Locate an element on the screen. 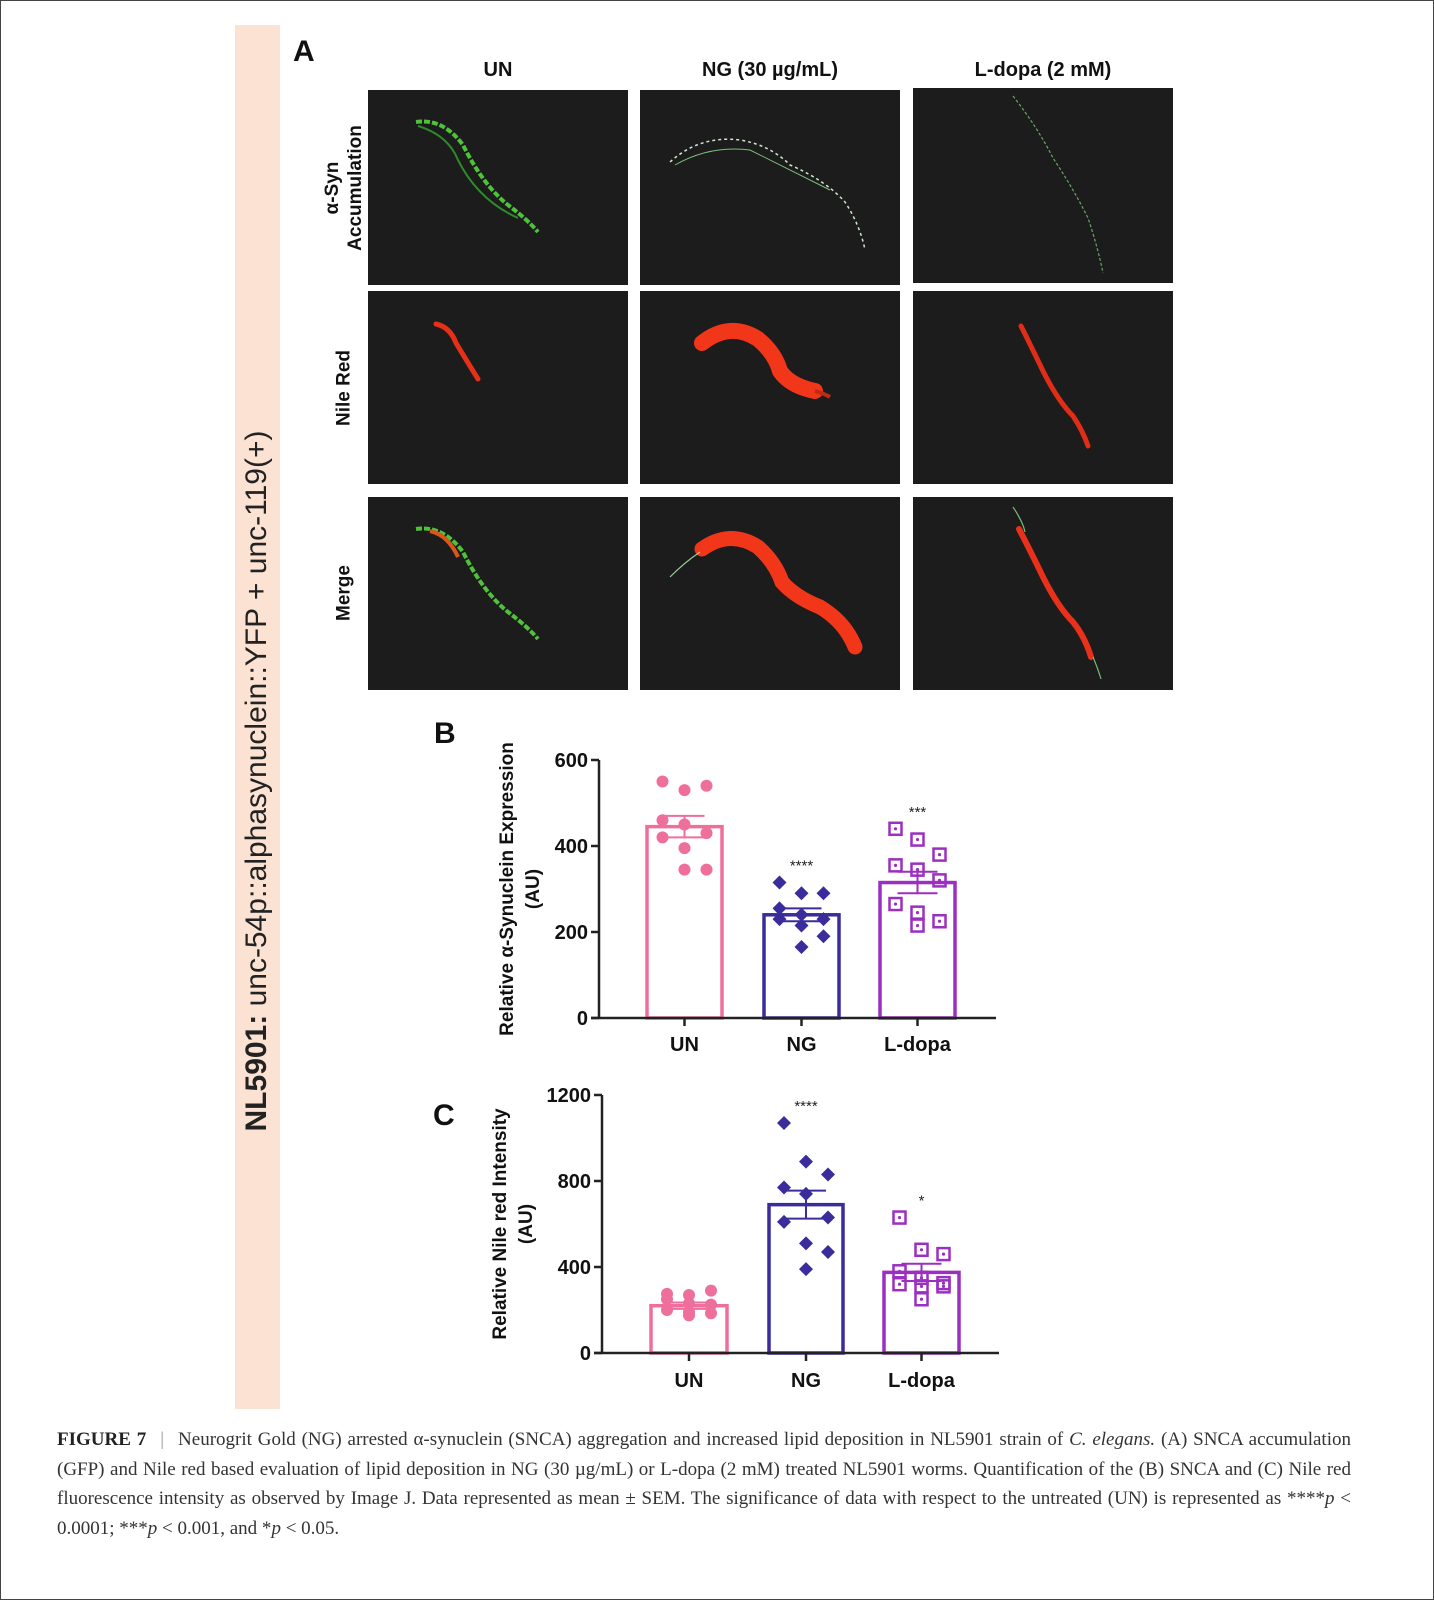  x-tick-label: UN is located at coordinates (689, 1381).